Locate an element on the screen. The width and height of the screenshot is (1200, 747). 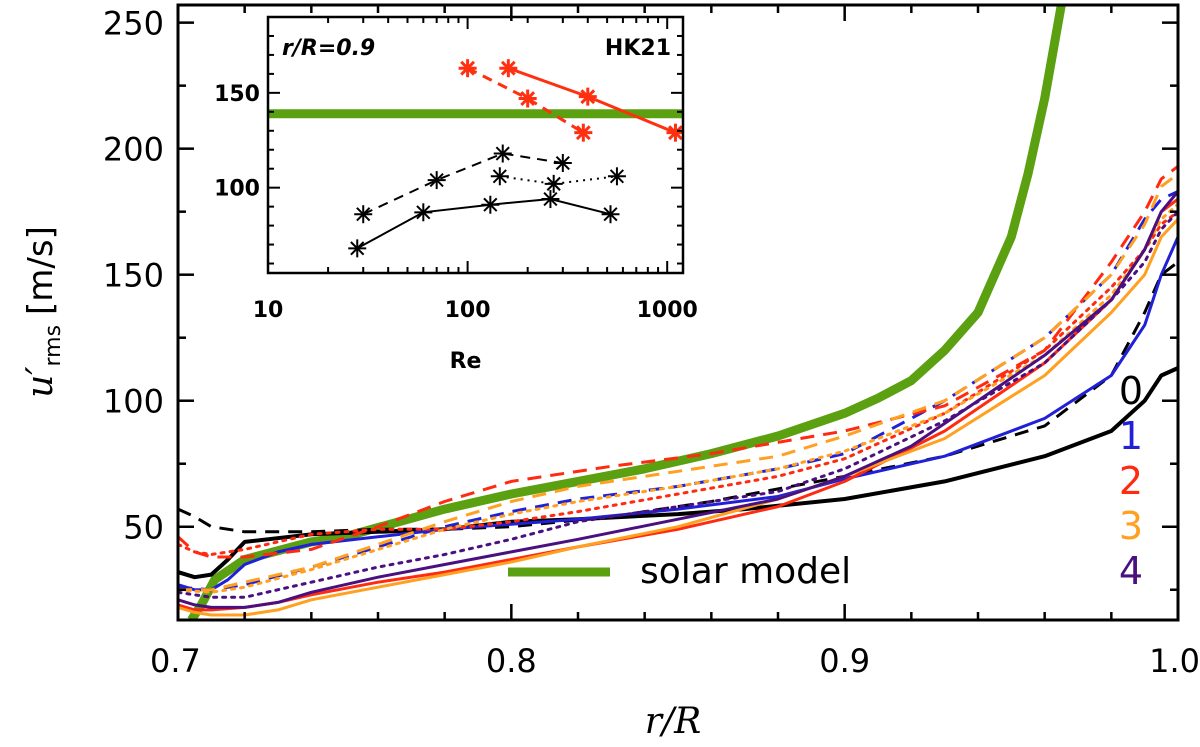
x-axis-title: r/R is located at coordinates (673, 721).